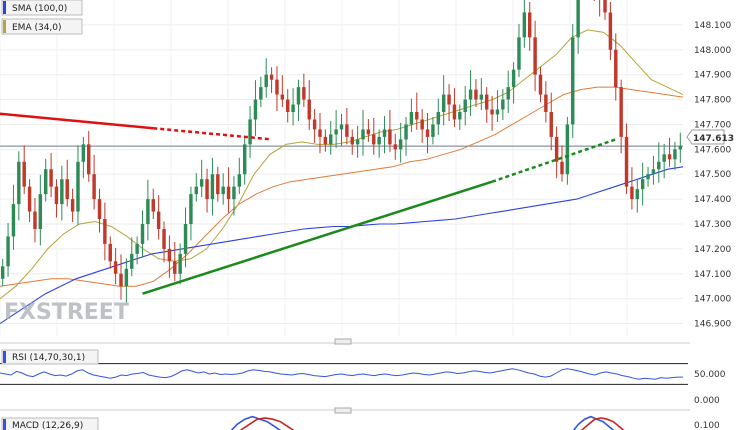 The image size is (750, 430). Describe the element at coordinates (712, 250) in the screenshot. I see `y-tick-label: 147.200` at that location.